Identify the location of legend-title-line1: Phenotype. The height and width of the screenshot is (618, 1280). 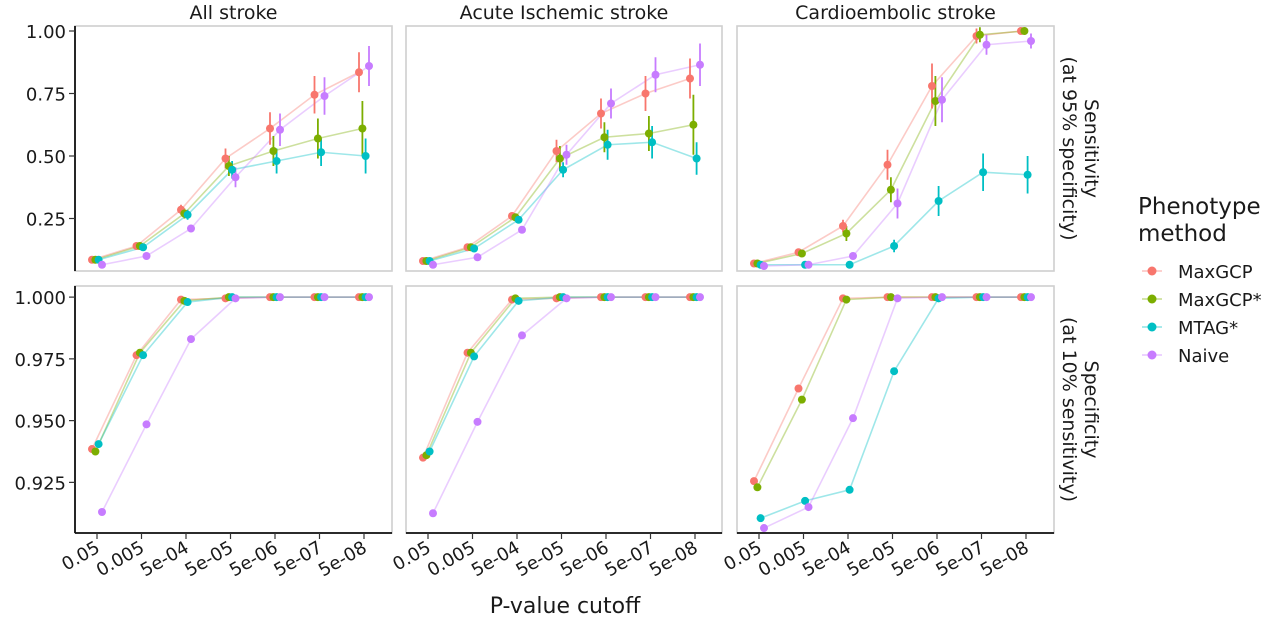
(1199, 207).